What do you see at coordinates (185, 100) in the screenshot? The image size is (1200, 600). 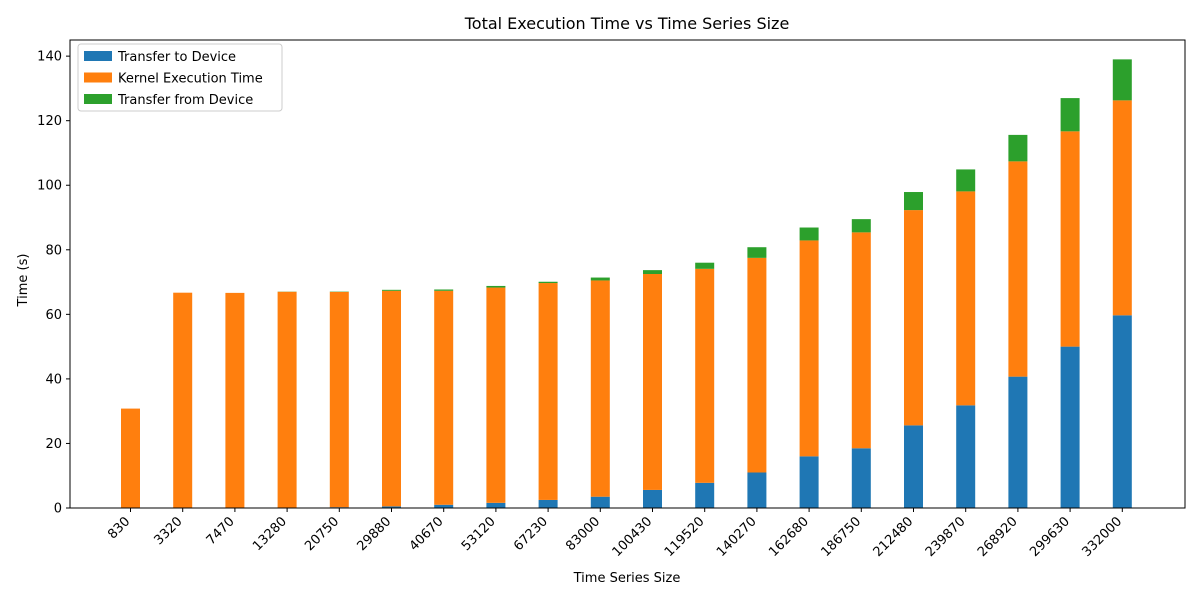 I see `legend-label-3: Transfer from Device` at bounding box center [185, 100].